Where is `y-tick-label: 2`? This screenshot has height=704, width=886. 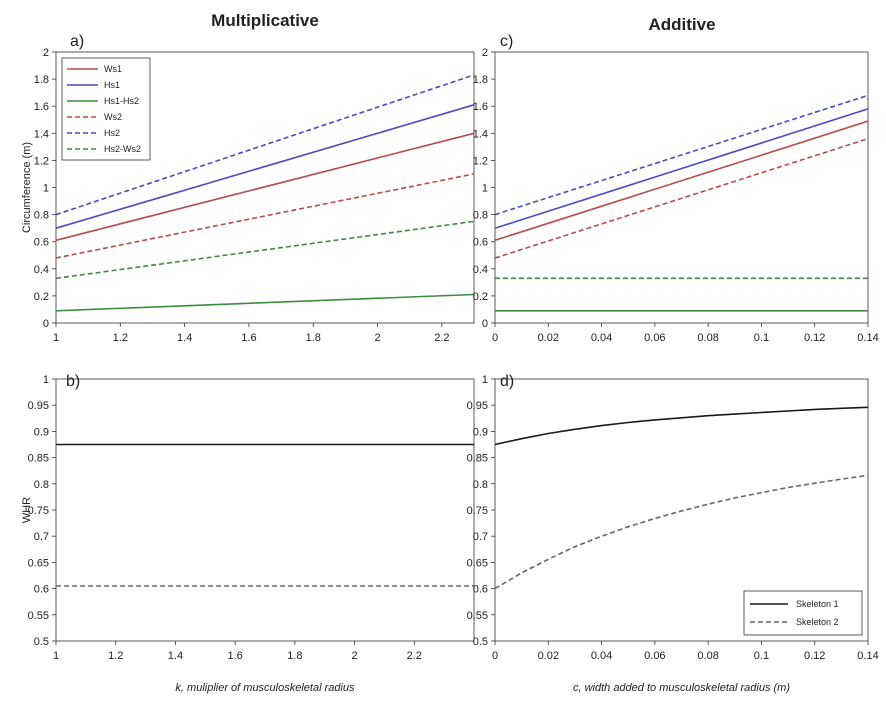
y-tick-label: 2 is located at coordinates (46, 53).